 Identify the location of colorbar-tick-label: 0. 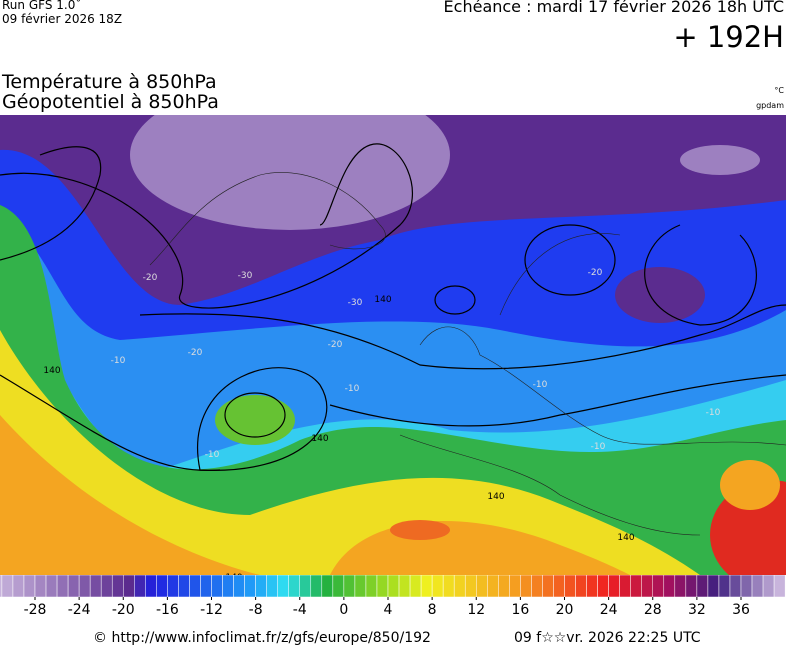
(343, 610).